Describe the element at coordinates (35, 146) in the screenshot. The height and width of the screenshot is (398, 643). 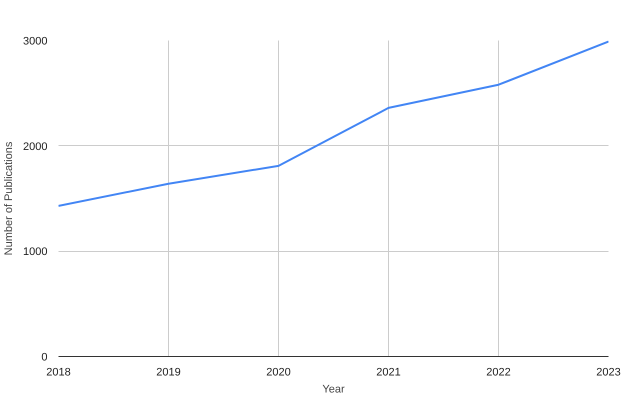
I see `y-tick-label: 2000` at that location.